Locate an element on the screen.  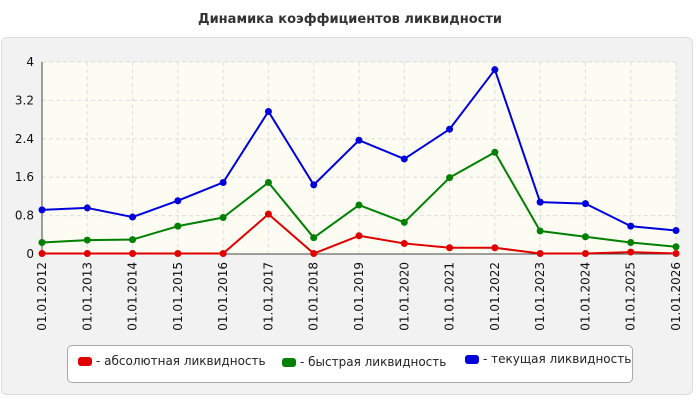
legend-swatch-absolute is located at coordinates (85, 361).